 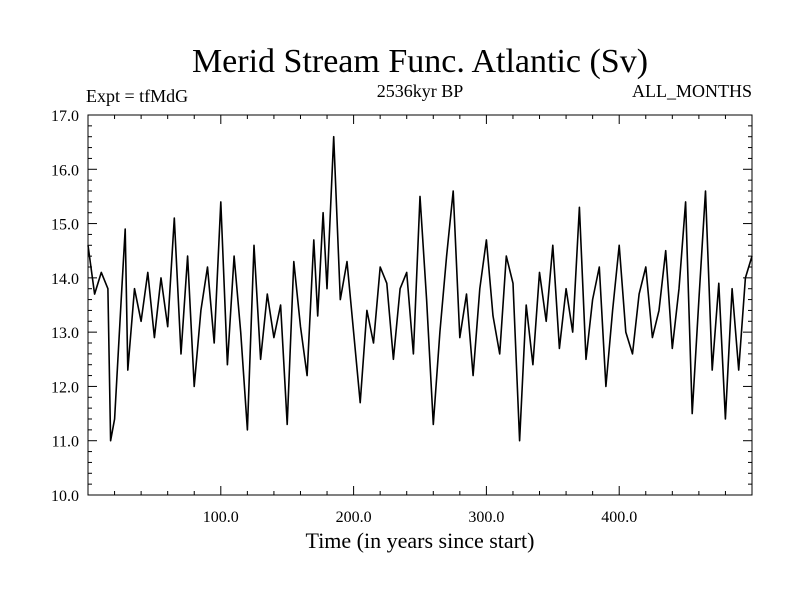 What do you see at coordinates (65, 225) in the screenshot?
I see `y-tick-label: 15.0` at bounding box center [65, 225].